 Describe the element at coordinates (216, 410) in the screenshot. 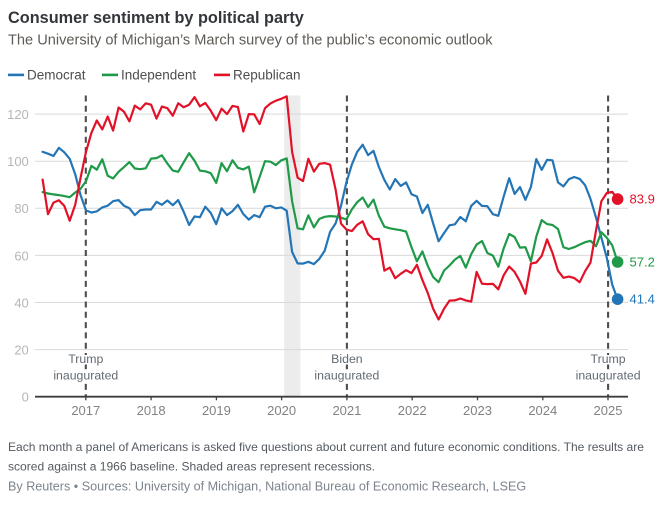

I see `svg-text: 2019` at that location.